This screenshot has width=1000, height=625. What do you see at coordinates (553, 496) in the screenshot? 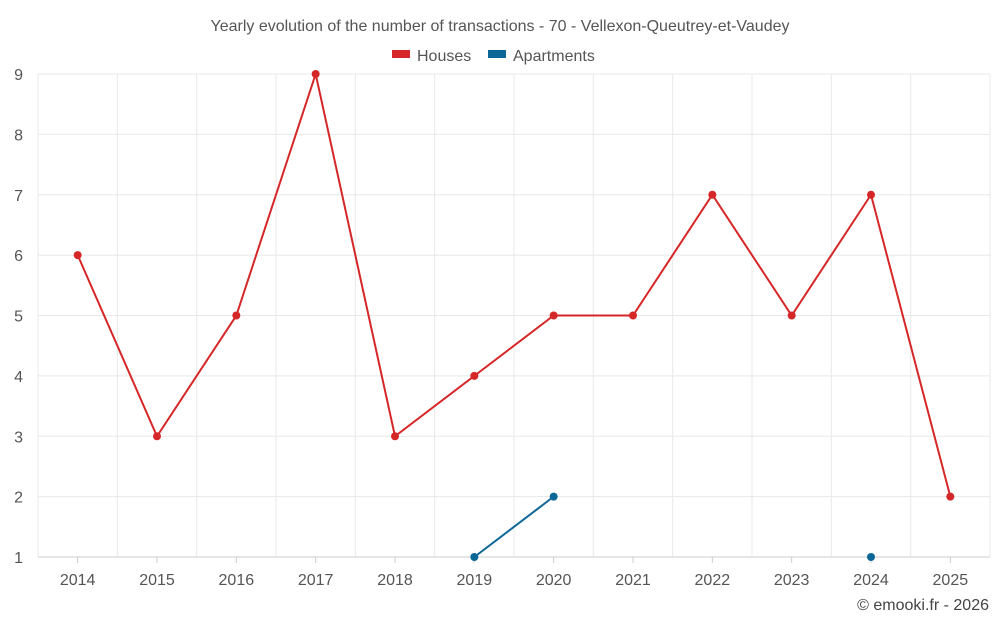
I see `data-point-apartments-2020` at bounding box center [553, 496].